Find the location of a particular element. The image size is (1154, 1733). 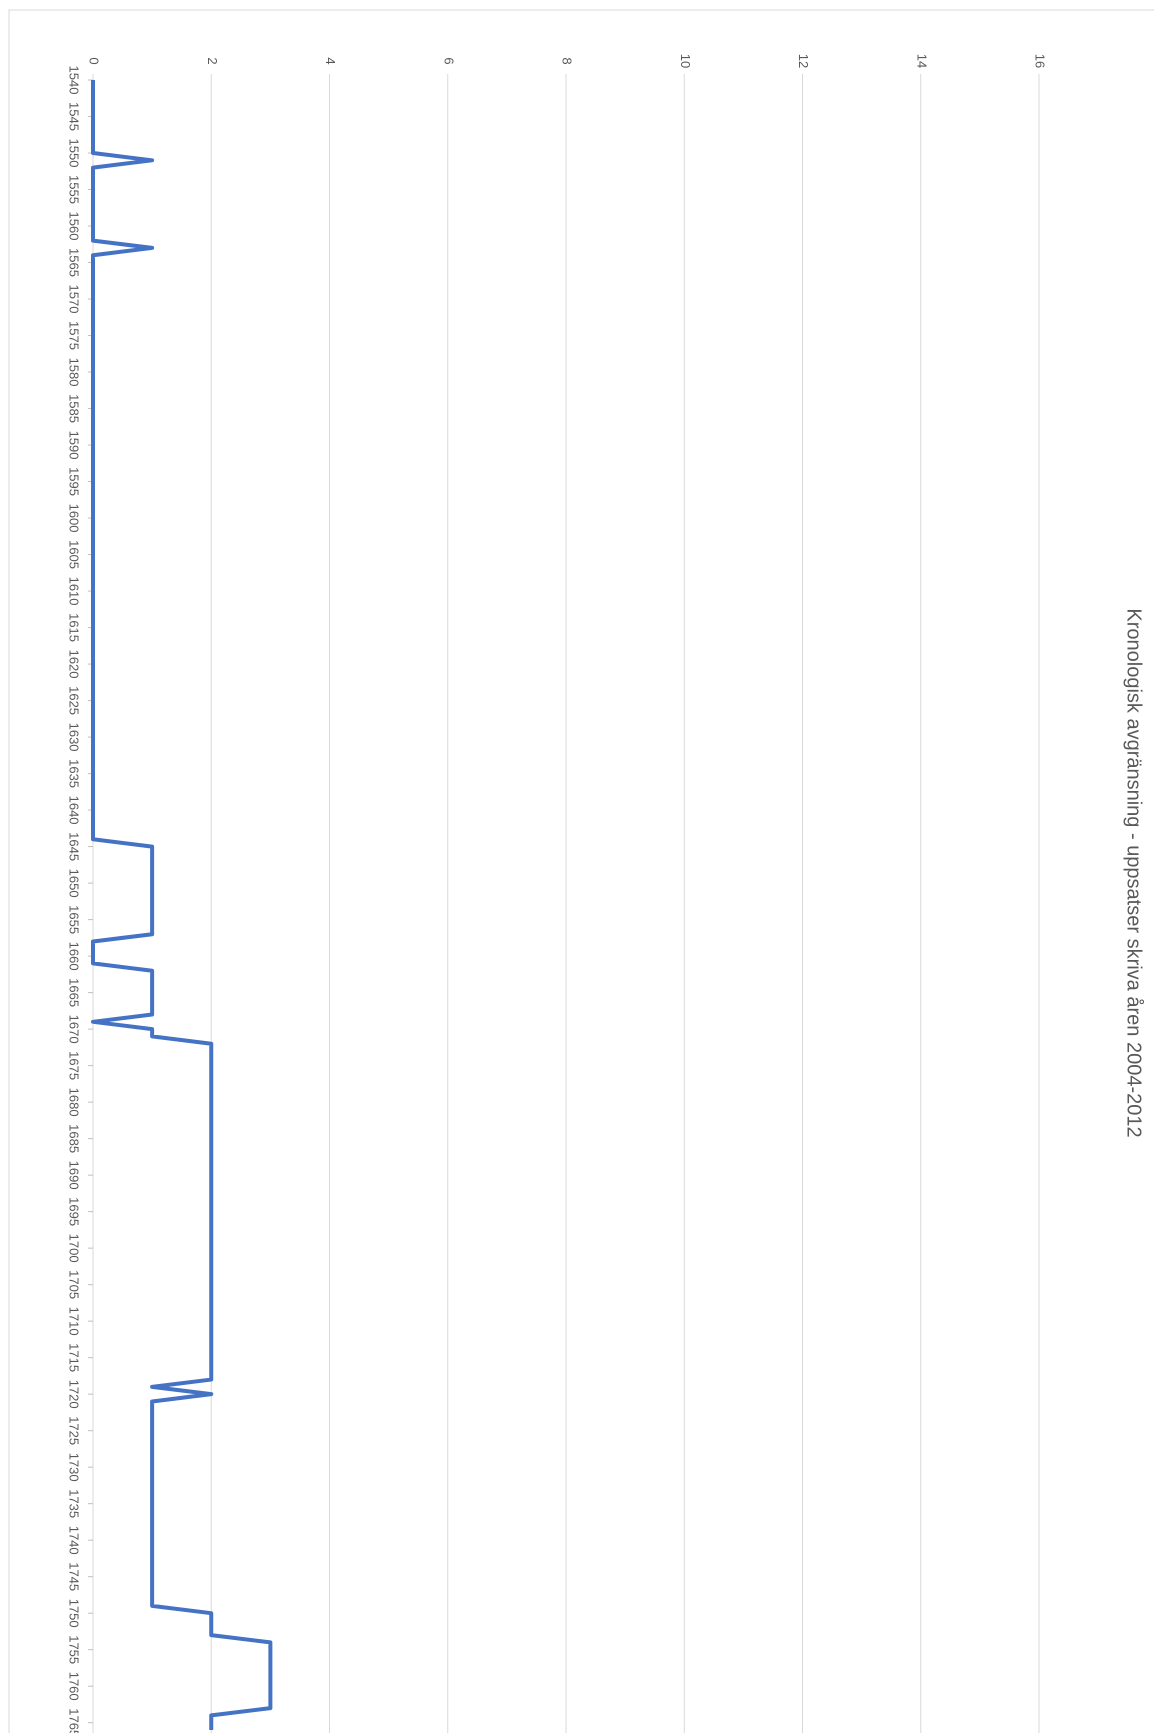

year-tick-label: 1700 is located at coordinates (74, 1248).